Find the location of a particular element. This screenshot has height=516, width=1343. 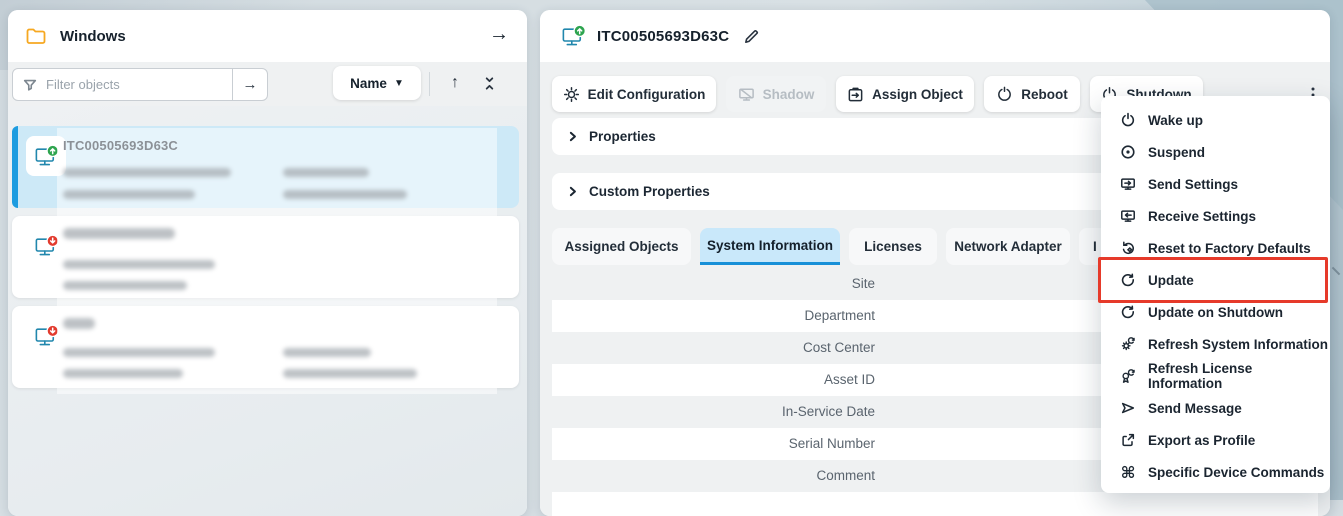

rename-pencil-icon is located at coordinates (751, 36).